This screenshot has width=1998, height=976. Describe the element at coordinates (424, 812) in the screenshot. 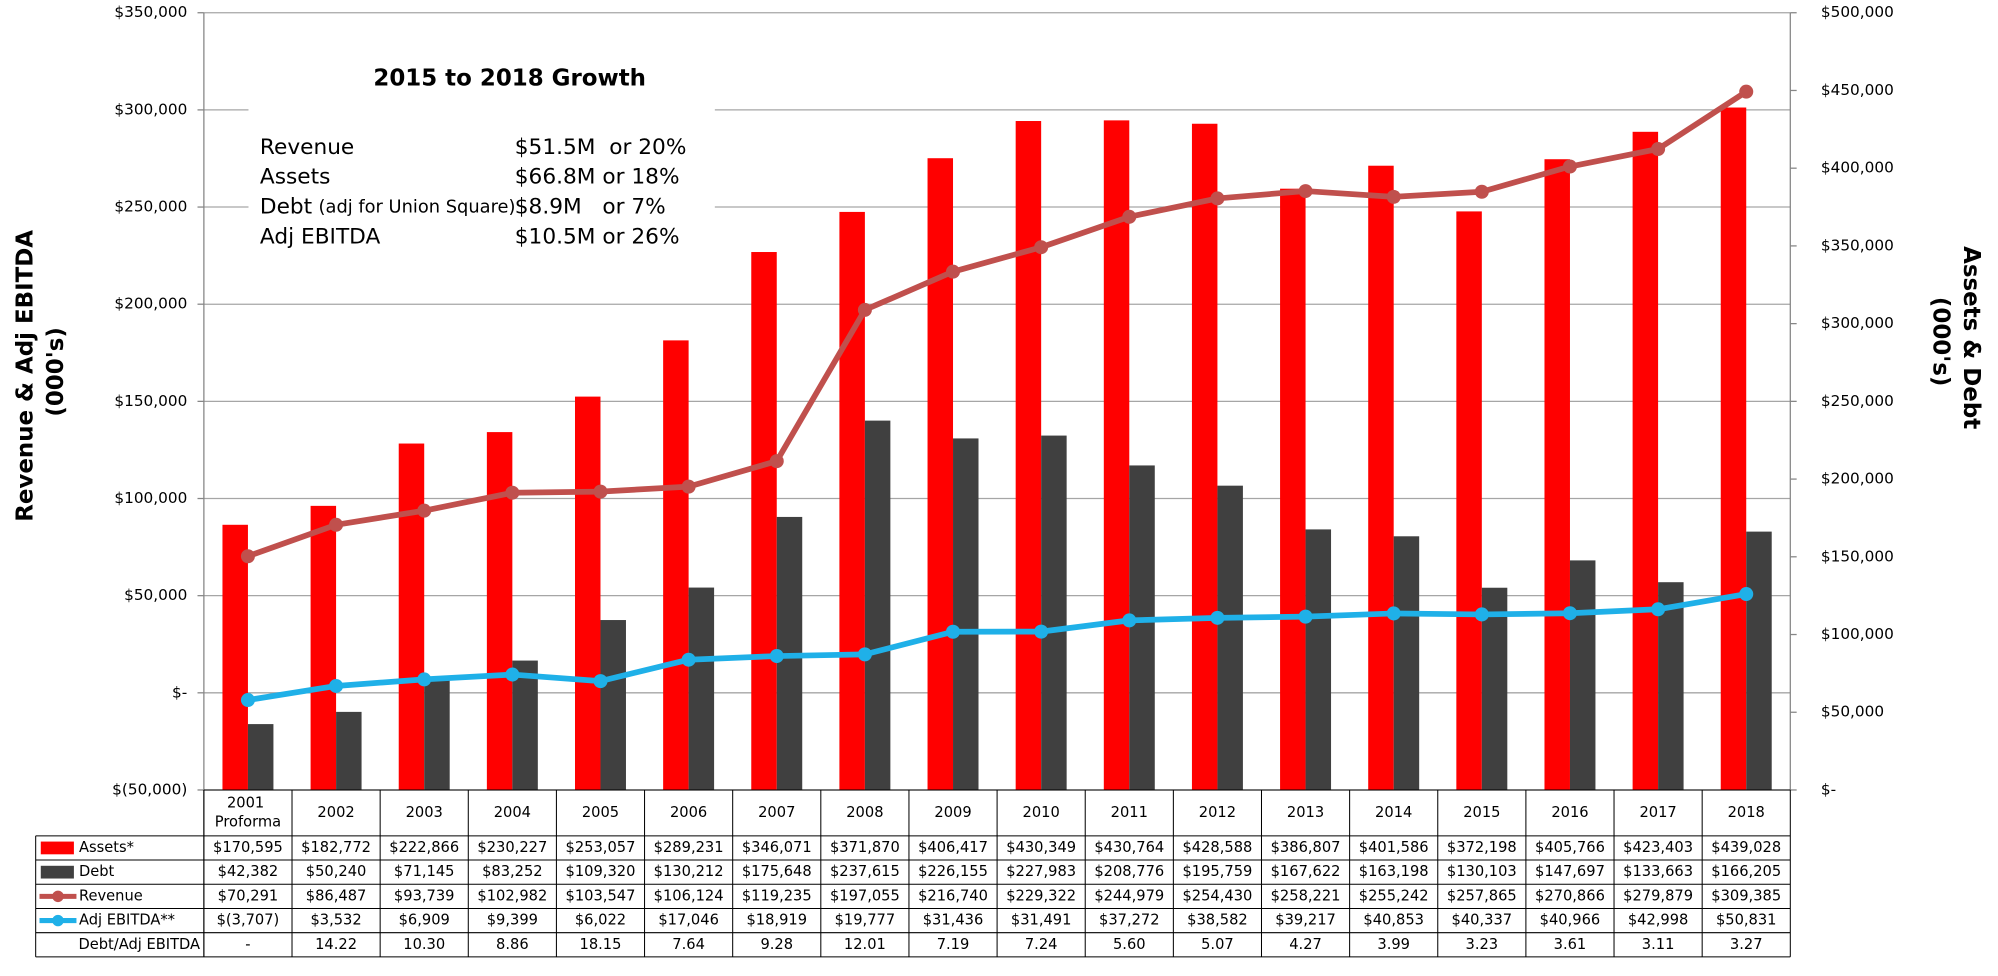

I see `x-tick-label: 2003` at that location.